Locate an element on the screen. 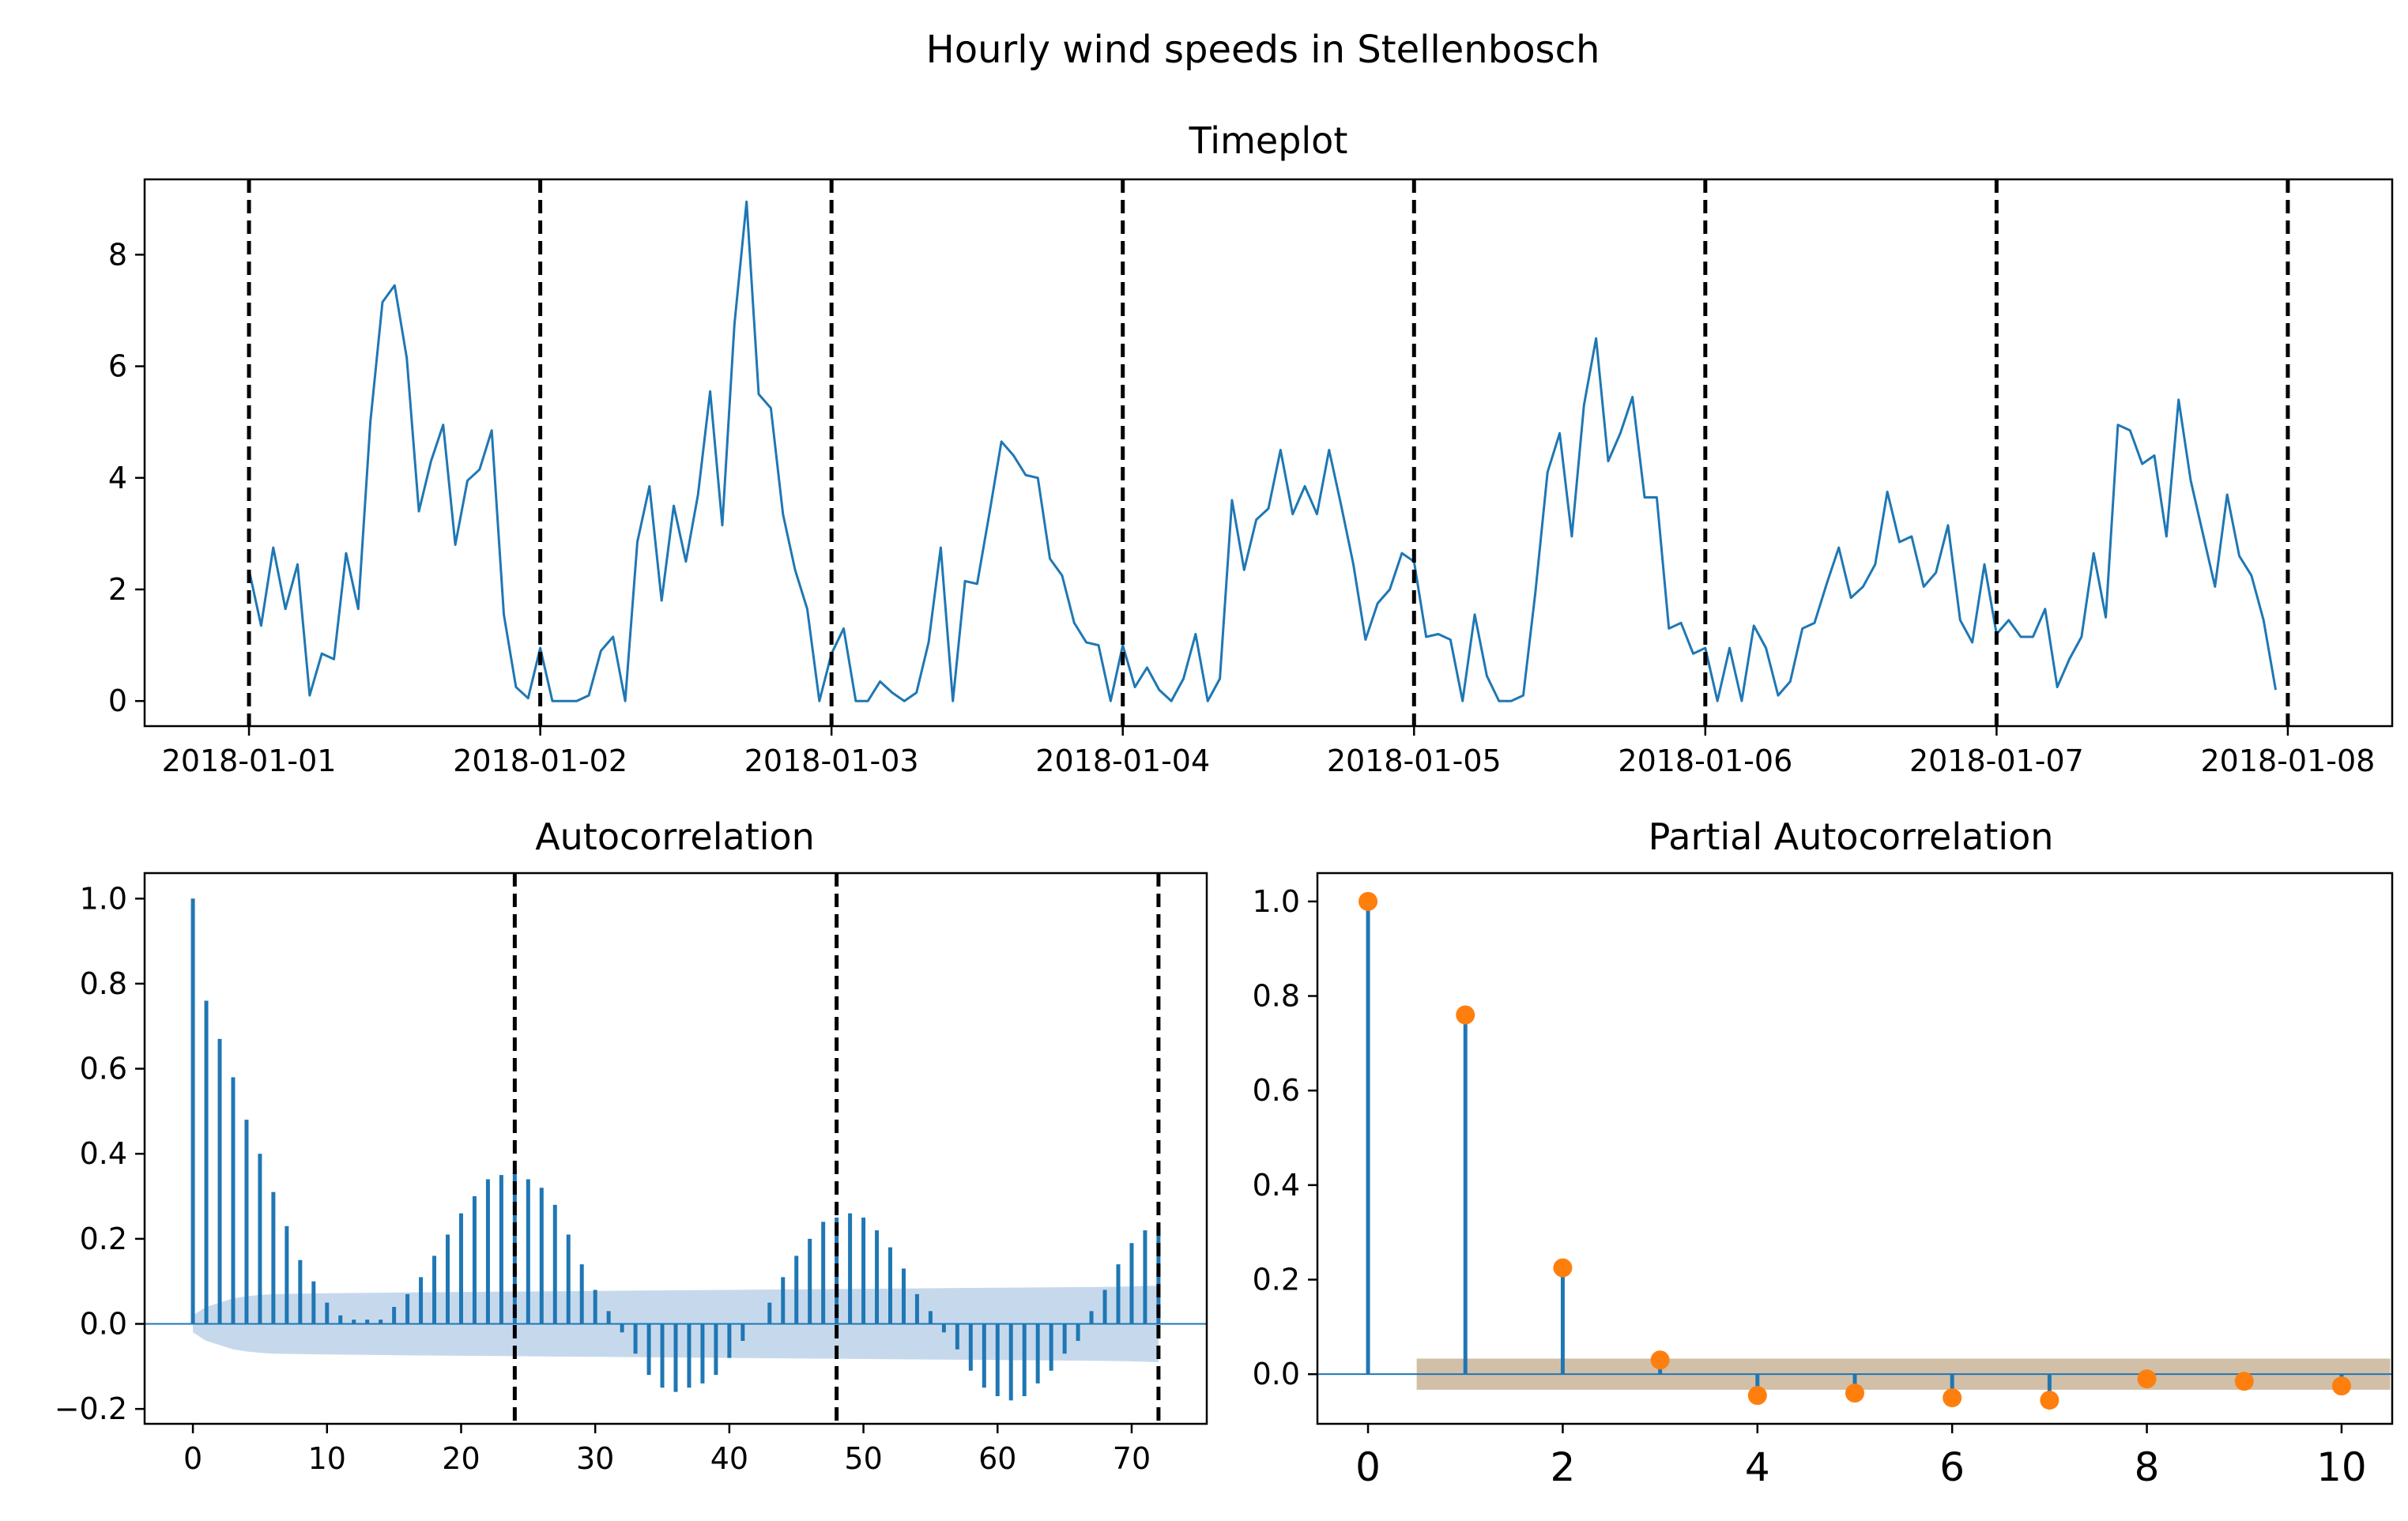  y-tick-label: 8 is located at coordinates (117, 254).